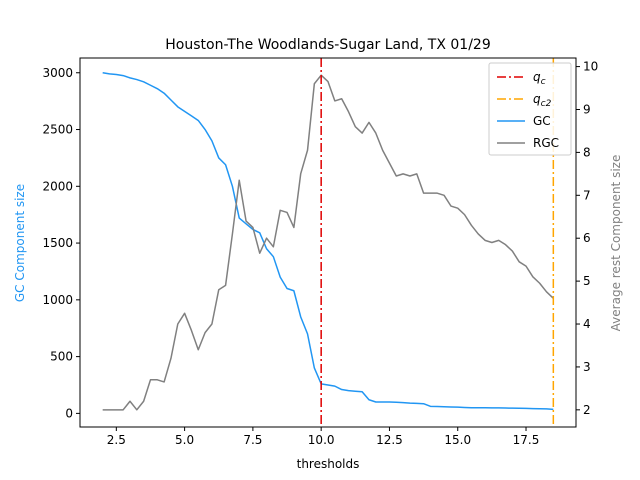  I want to click on x-axis-label: thresholds, so click(328, 464).